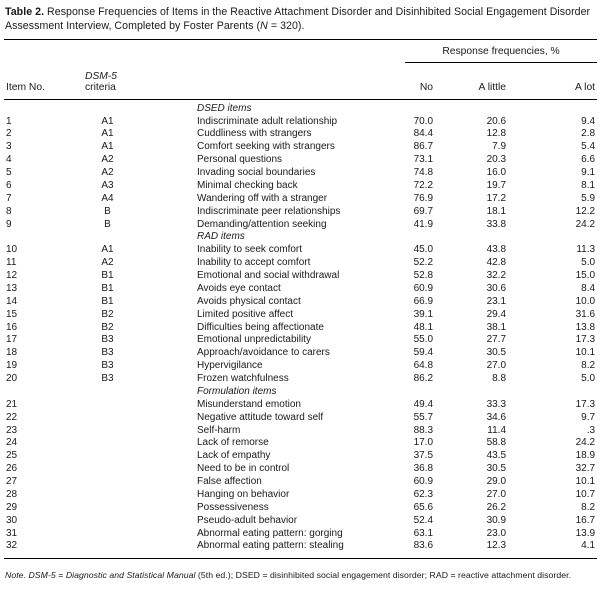 The width and height of the screenshot is (600, 589). I want to click on cell-item-label: Cuddliness with strangers, so click(254, 134).